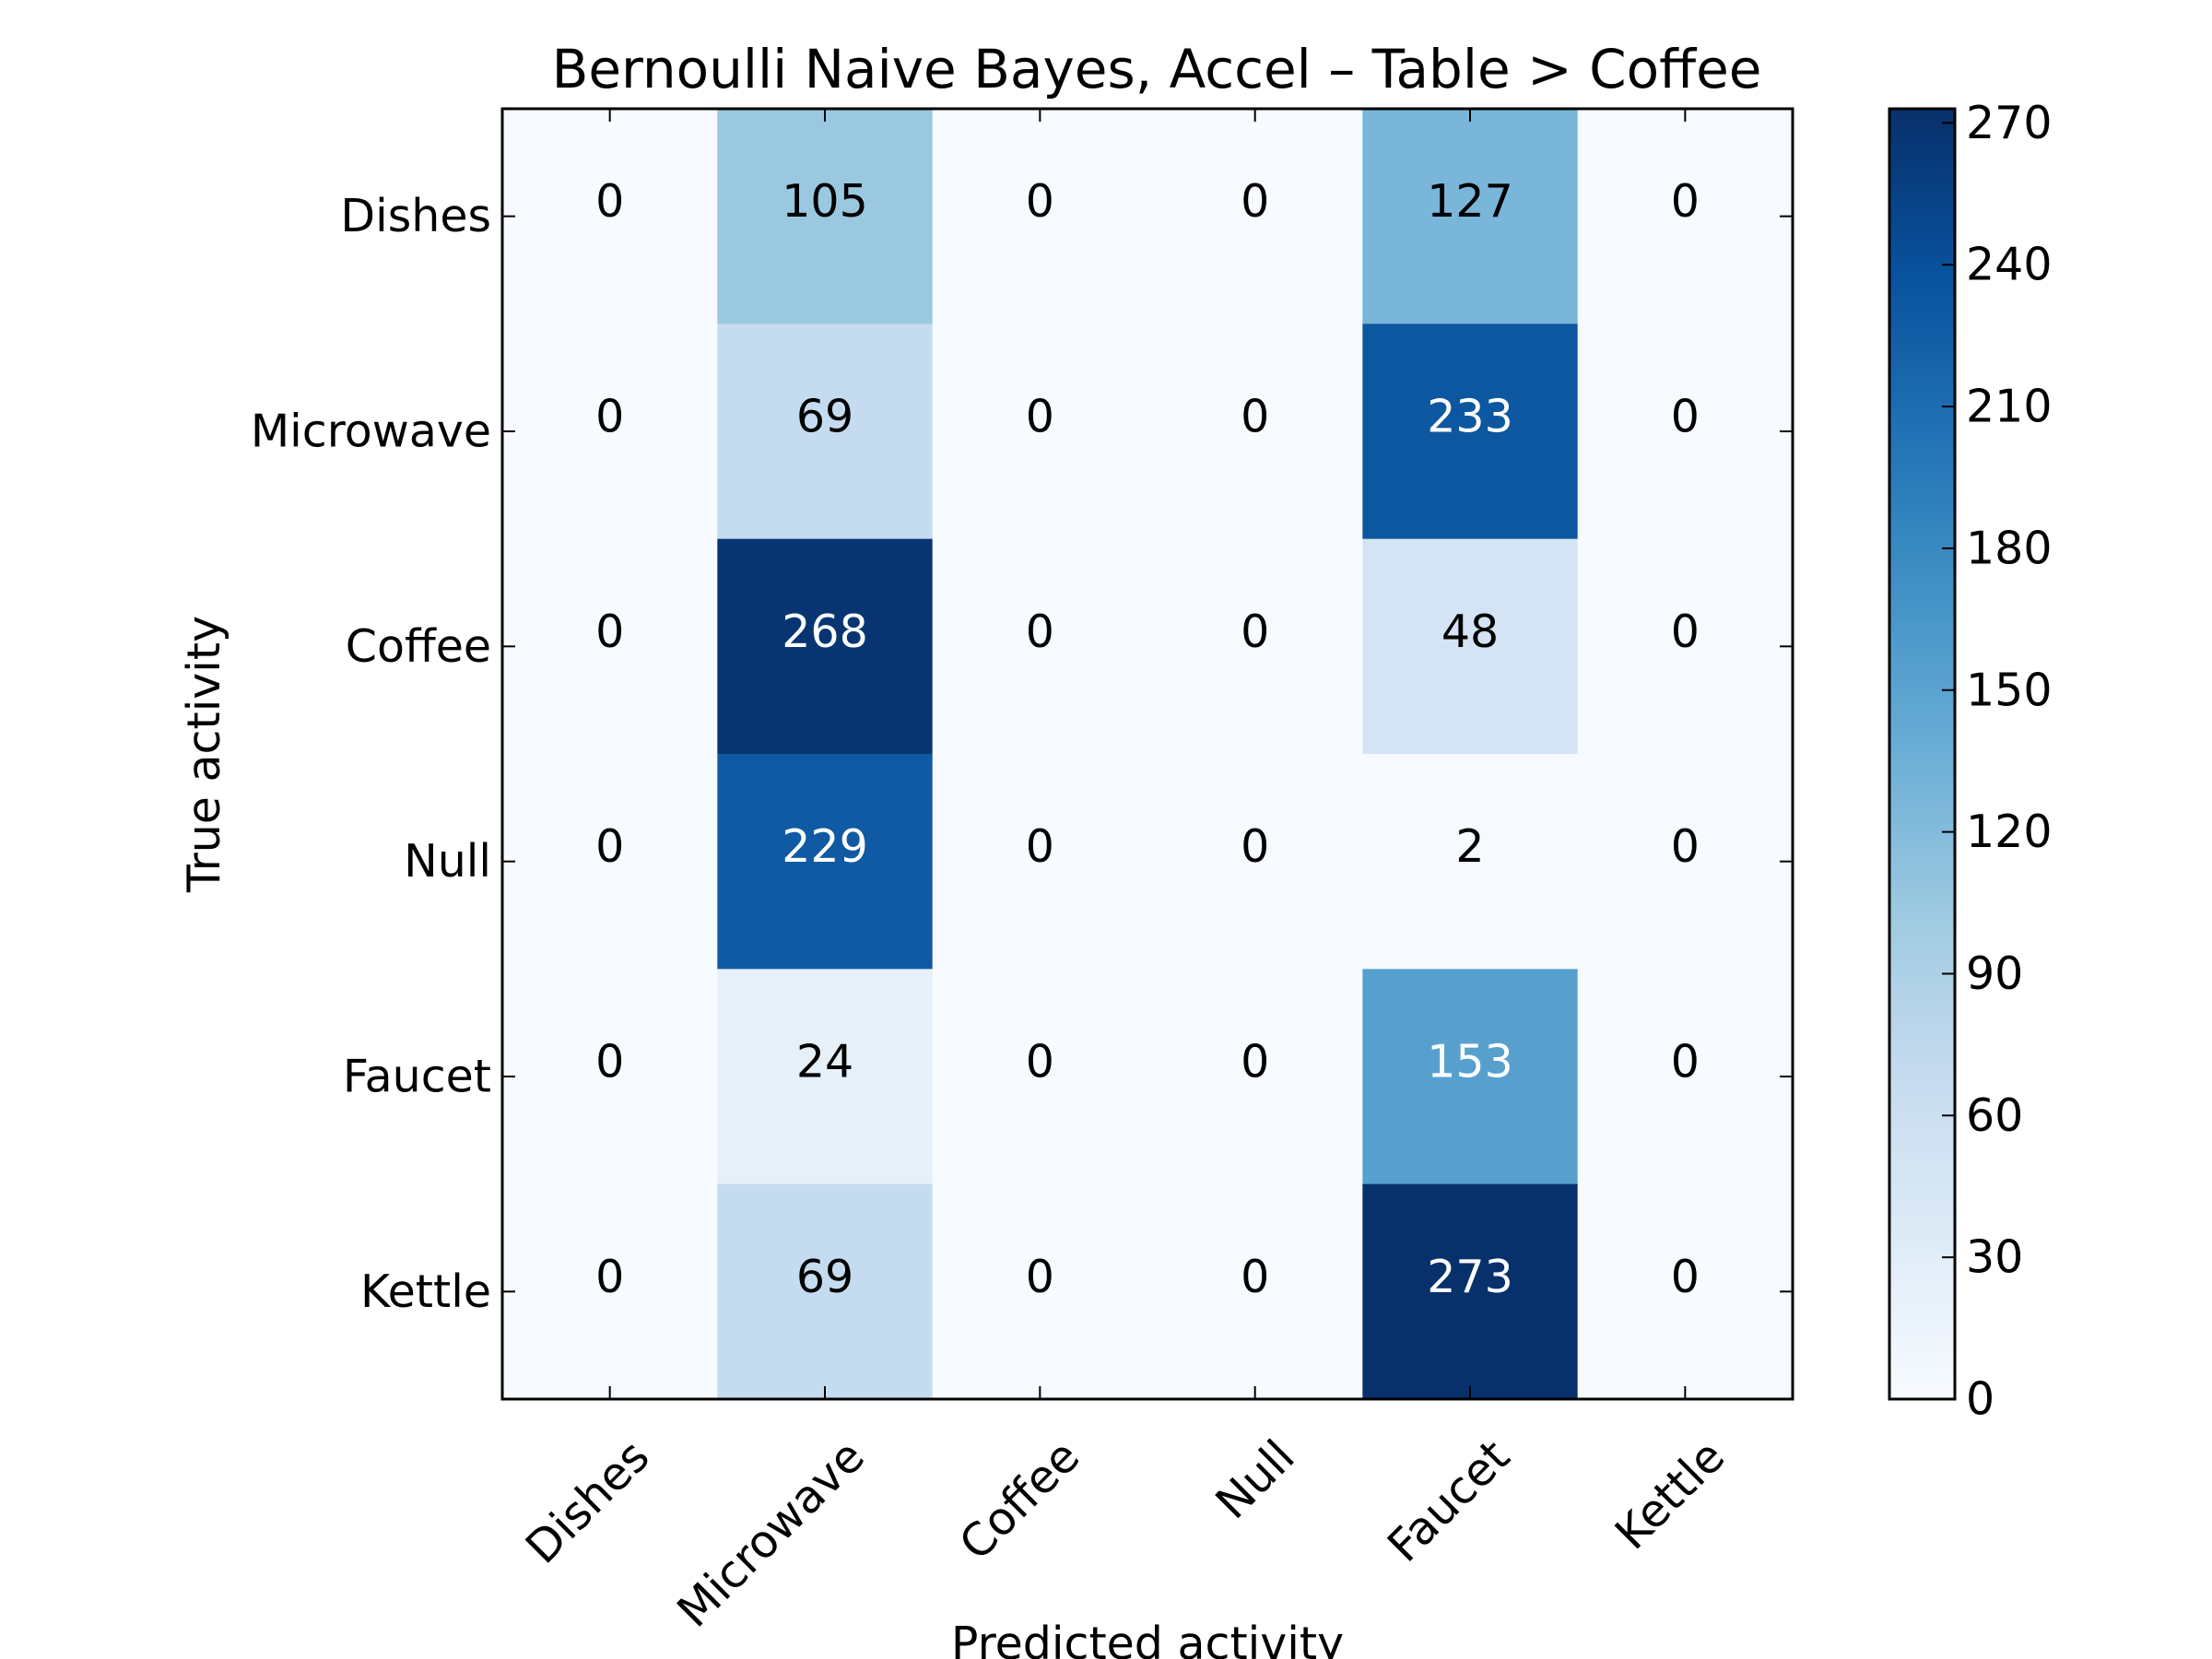  What do you see at coordinates (415, 216) in the screenshot?
I see `y-tick-label: Dishes` at bounding box center [415, 216].